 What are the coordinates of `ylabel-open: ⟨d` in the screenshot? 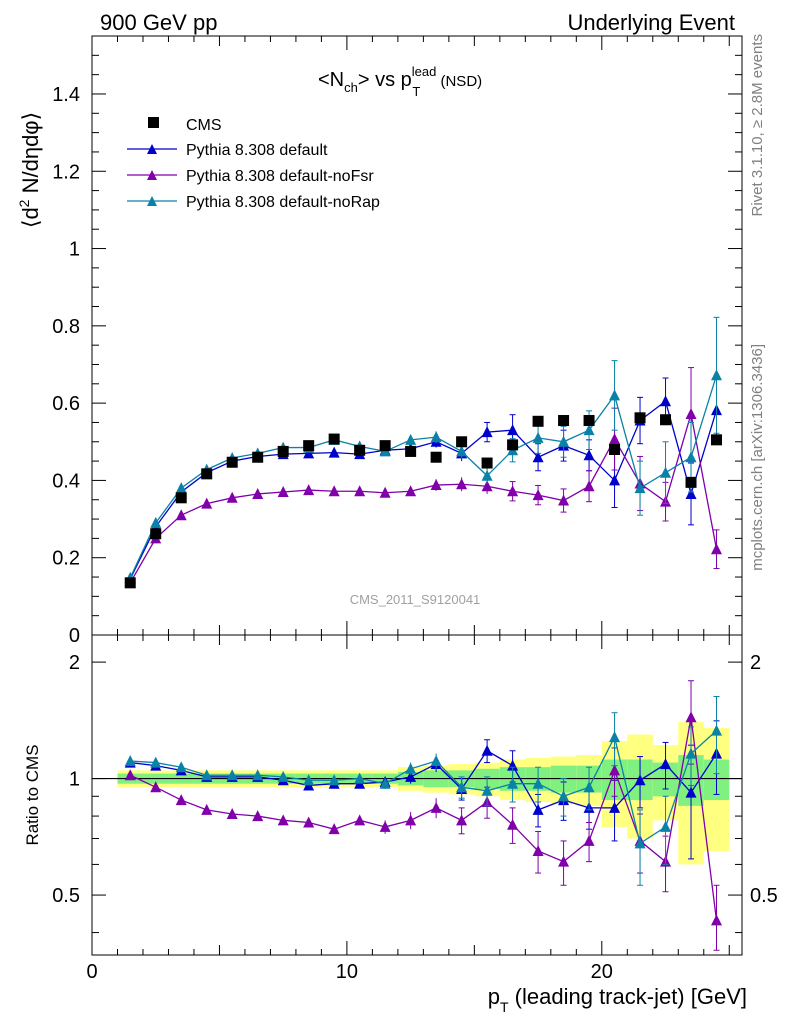 It's located at (30, 217).